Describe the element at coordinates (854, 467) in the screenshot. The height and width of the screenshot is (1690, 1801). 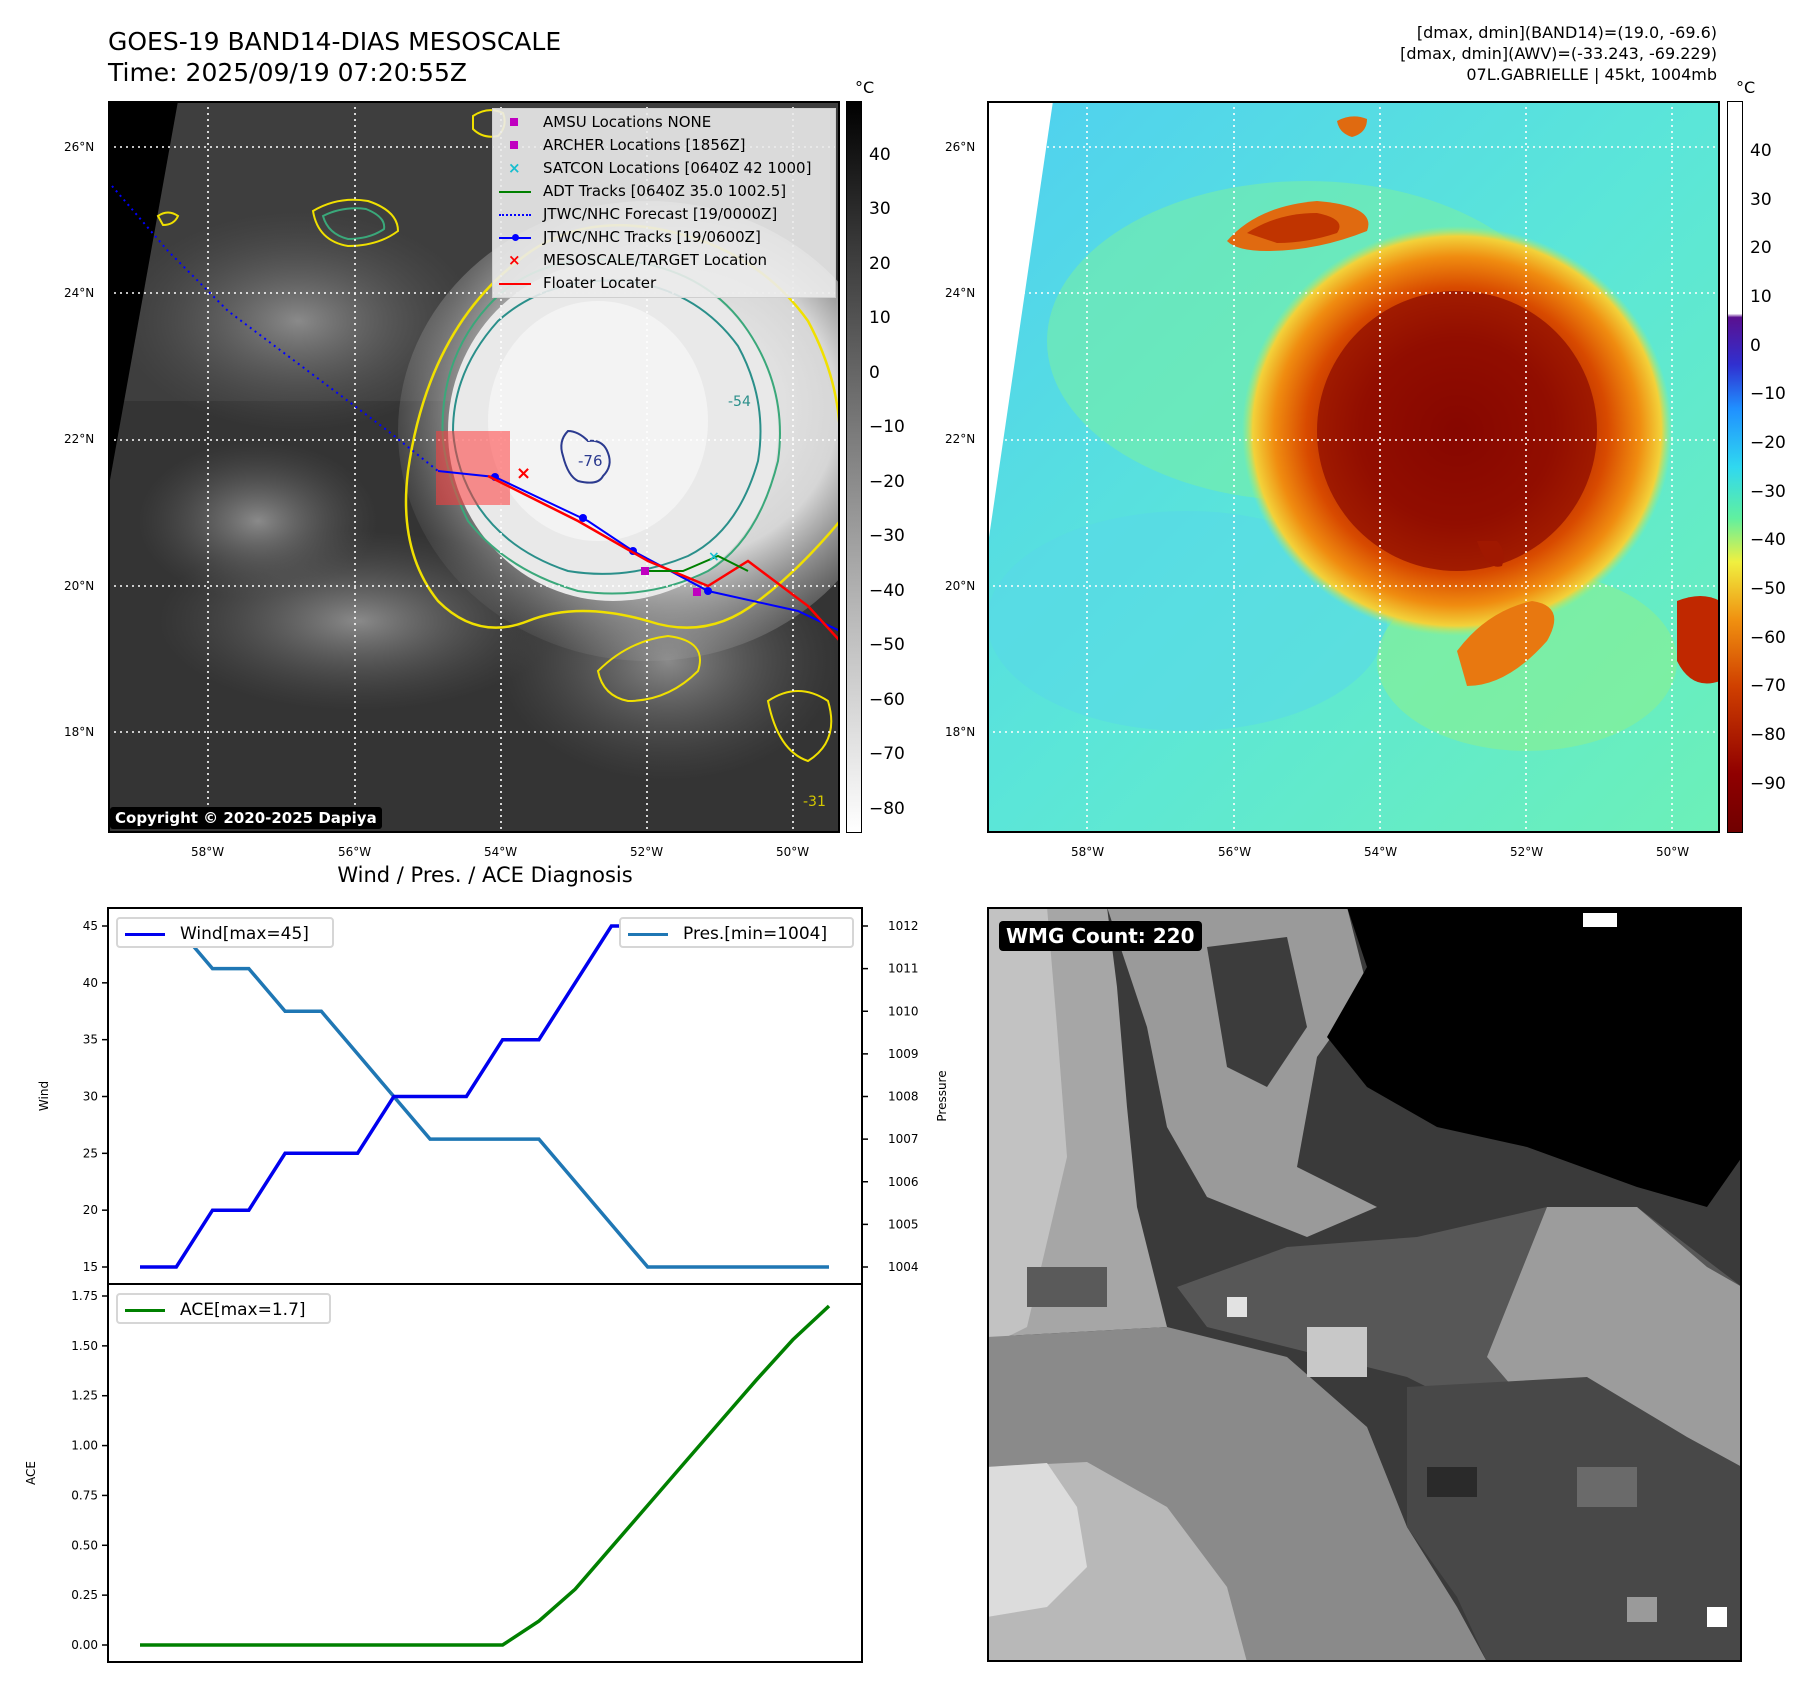
I see `gray-colorbar` at that location.